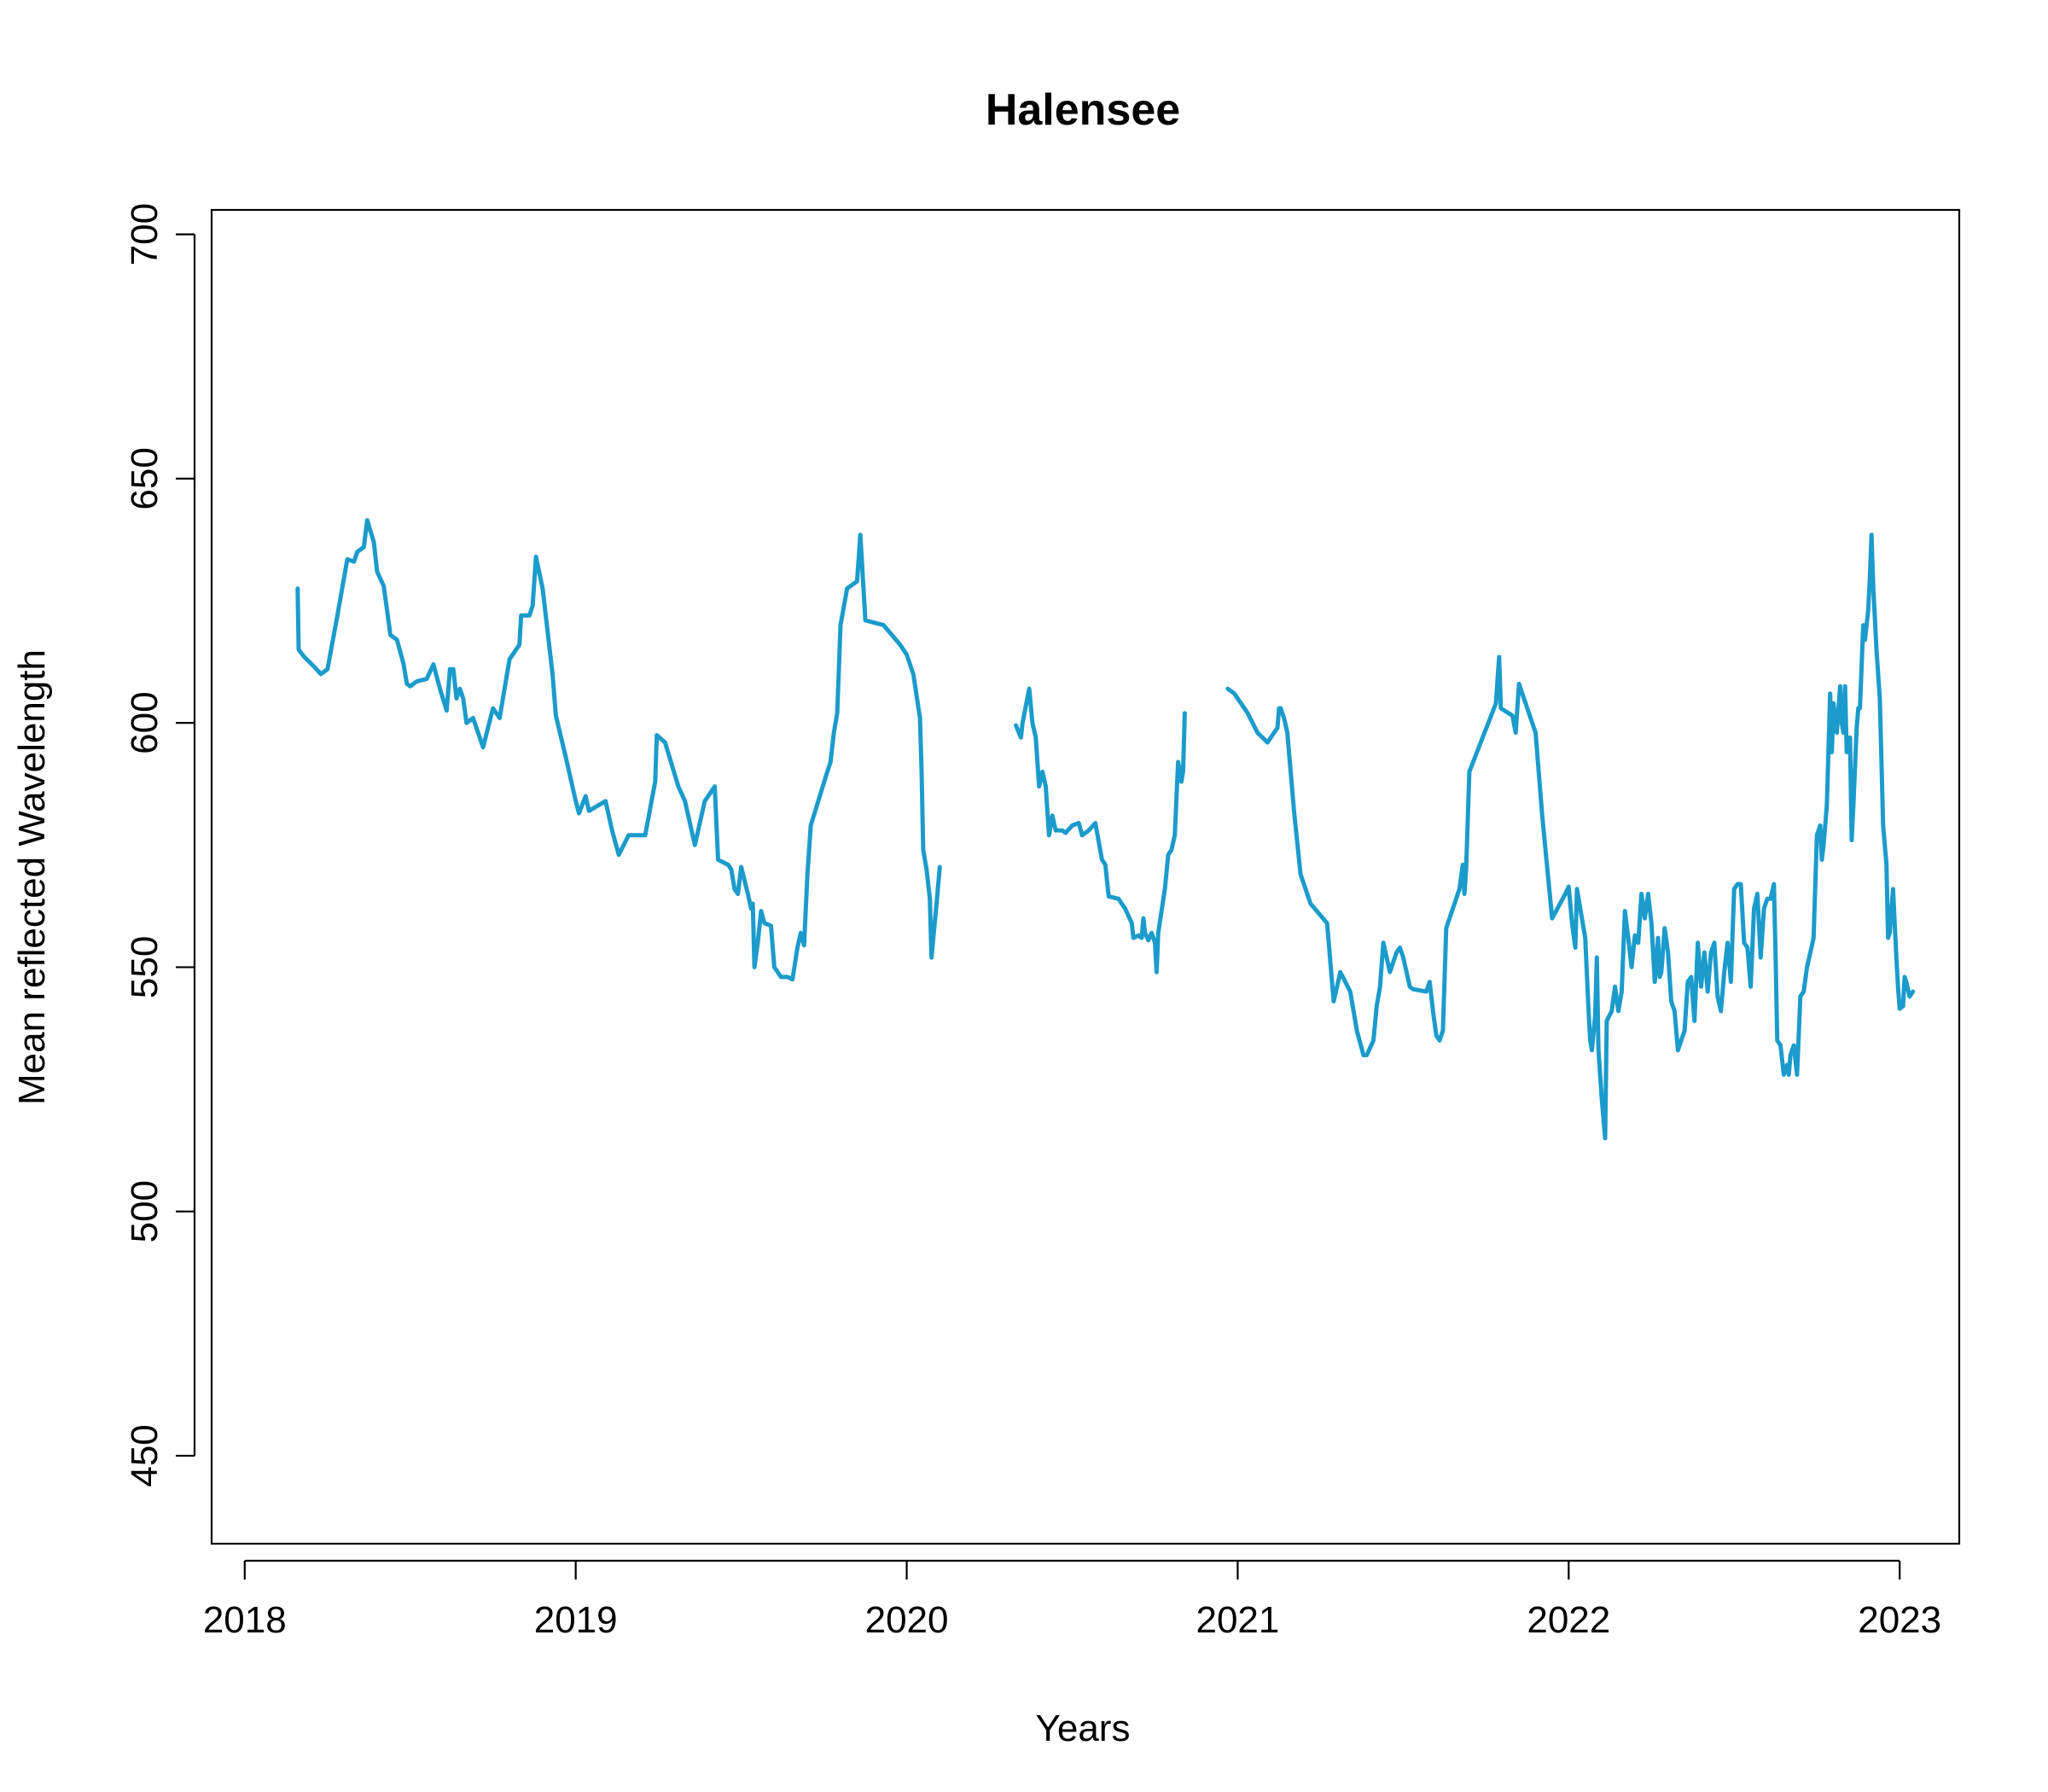 The width and height of the screenshot is (2048, 1792). What do you see at coordinates (576, 1620) in the screenshot?
I see `x-tick-label: 2019` at bounding box center [576, 1620].